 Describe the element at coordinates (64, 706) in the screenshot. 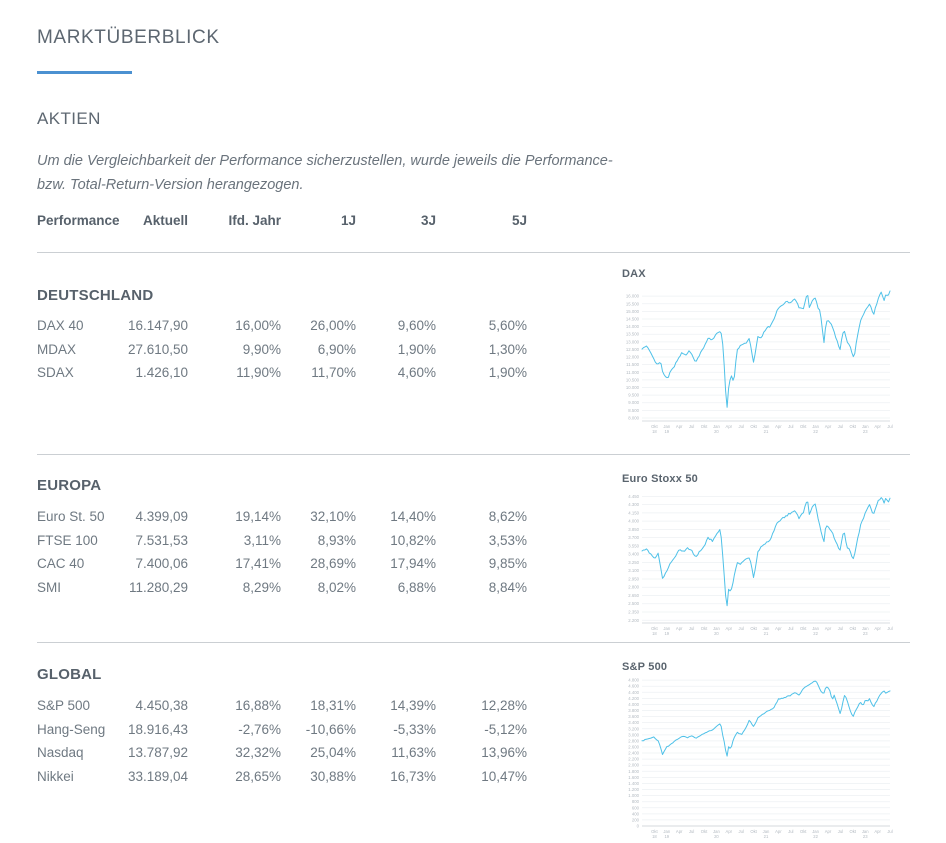

I see `index-name: S&P 500` at that location.